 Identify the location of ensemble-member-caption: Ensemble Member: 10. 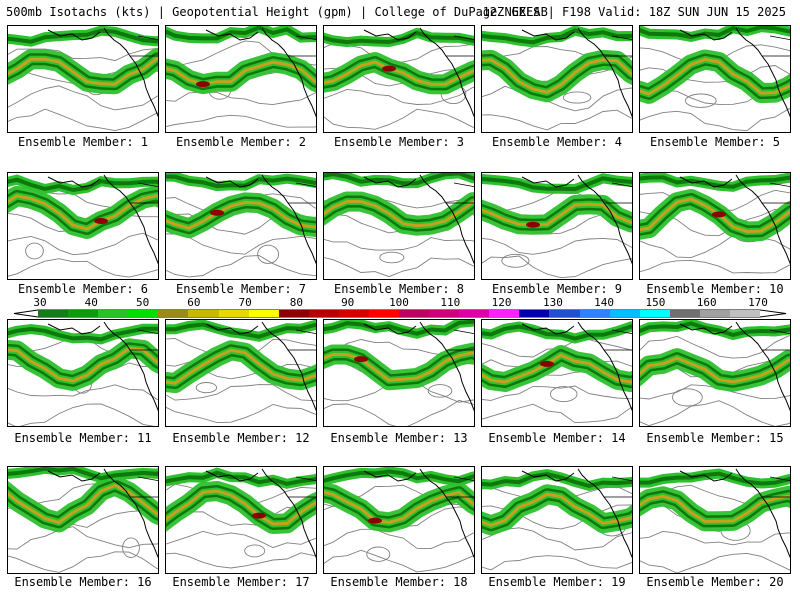
(715, 289).